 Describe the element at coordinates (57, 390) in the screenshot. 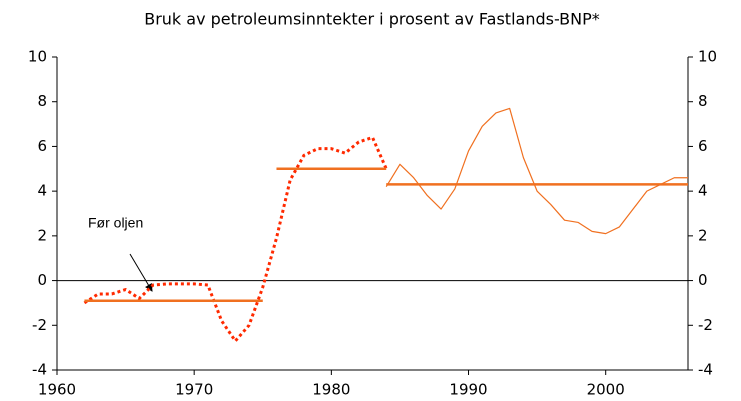

I see `x-tick-label: 1960` at that location.